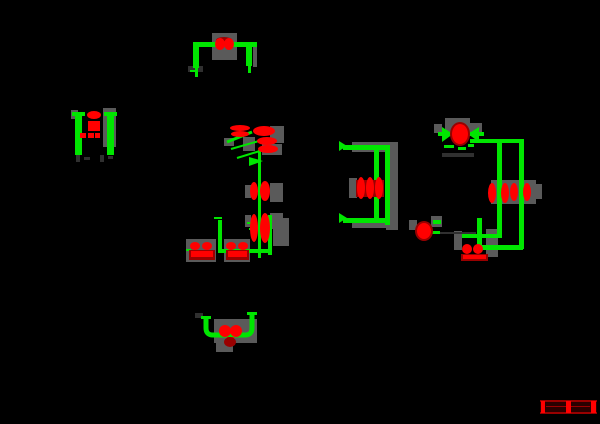  I want to click on title-block, so click(568, 407).